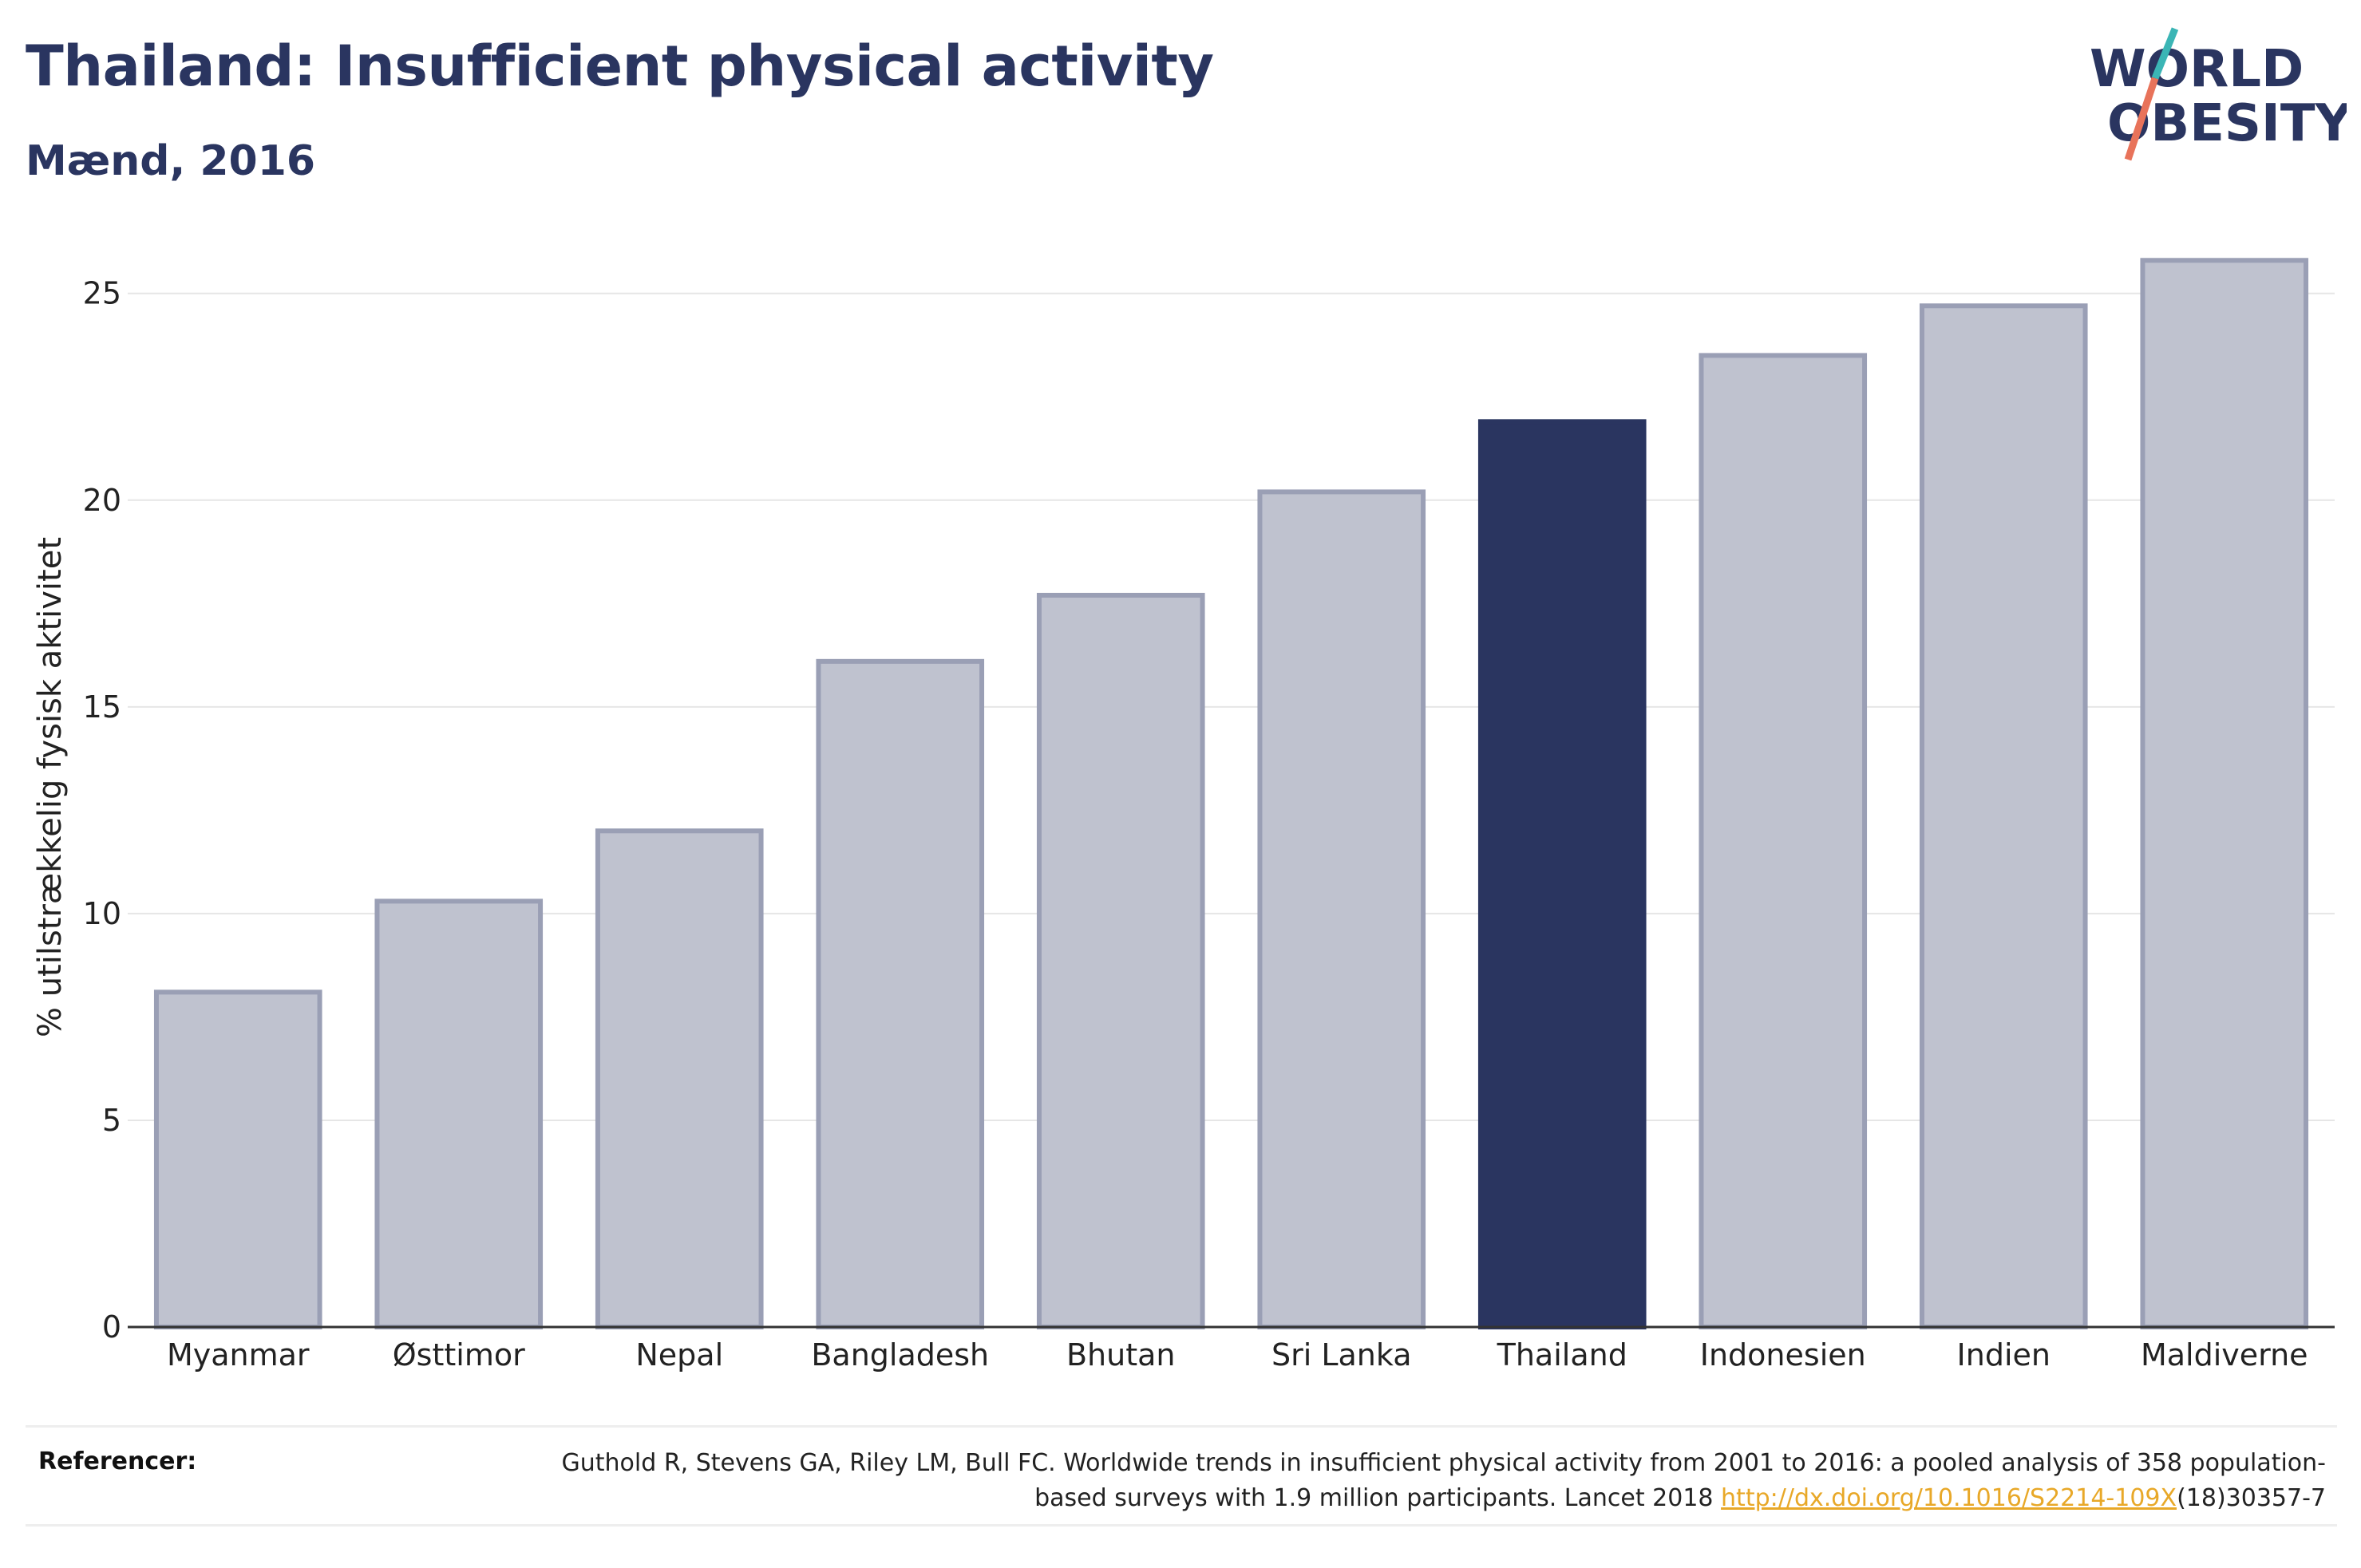 This screenshot has width=2361, height=1568. What do you see at coordinates (111, 1327) in the screenshot?
I see `y-tick-label: 0` at bounding box center [111, 1327].